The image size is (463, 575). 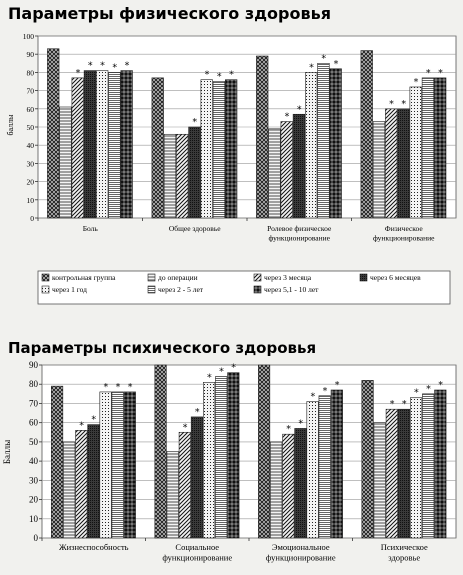 I want to click on x-tick-label: Жизнеспособность, so click(x=94, y=547).